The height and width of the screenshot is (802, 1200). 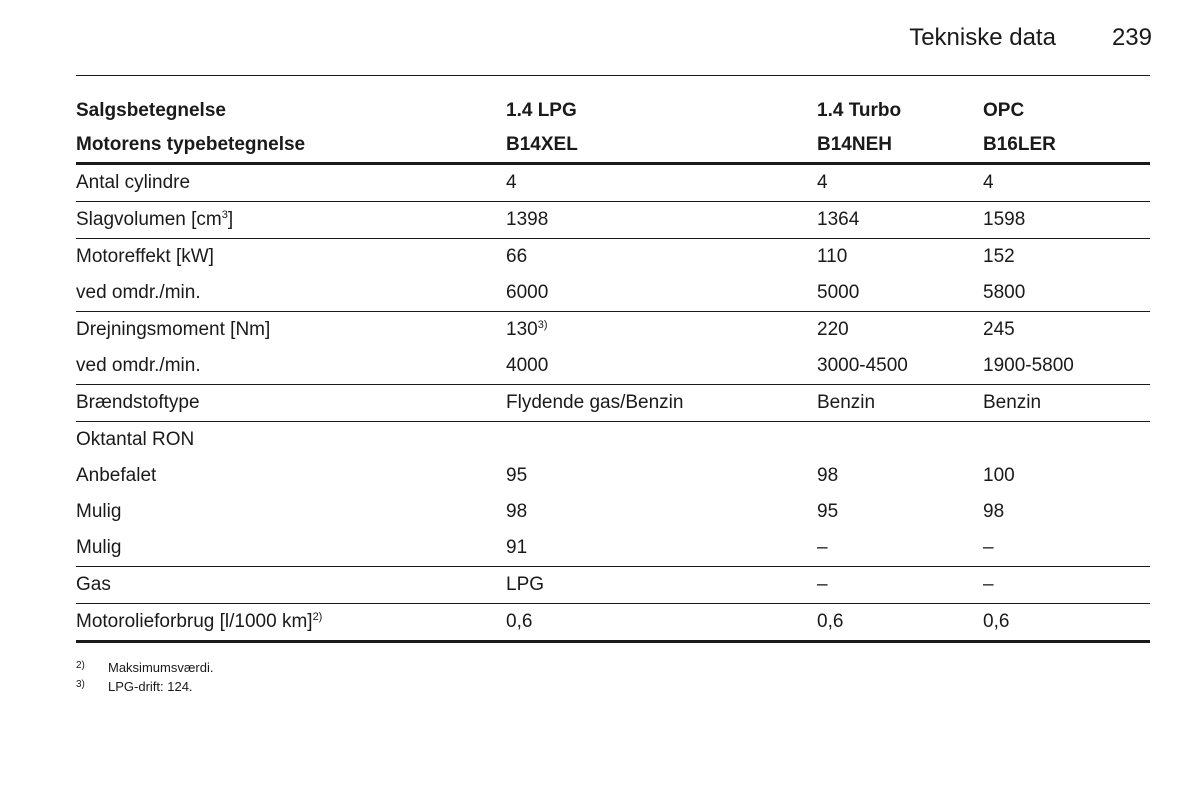 I want to click on table-row: ved omdr./min. 4000 3000-4500 1900-5800, so click(x=613, y=366).